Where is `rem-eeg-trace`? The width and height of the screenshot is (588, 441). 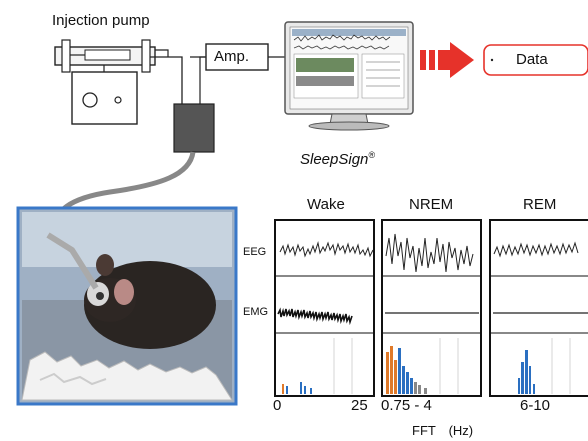
rem-eeg-trace is located at coordinates (536, 249).